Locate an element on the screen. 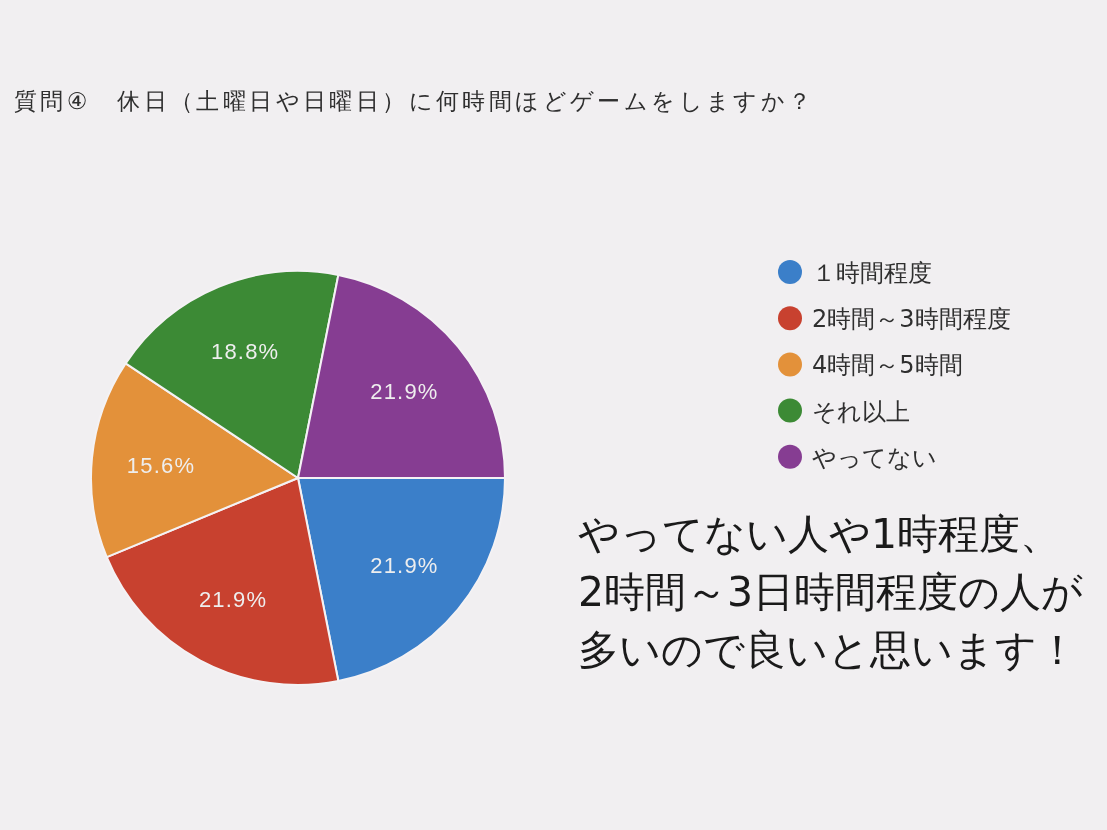 The image size is (1107, 830). title: 質問④ 休日（土曜日や日曜日）に何時間ほどゲームをしますか？ is located at coordinates (414, 101).